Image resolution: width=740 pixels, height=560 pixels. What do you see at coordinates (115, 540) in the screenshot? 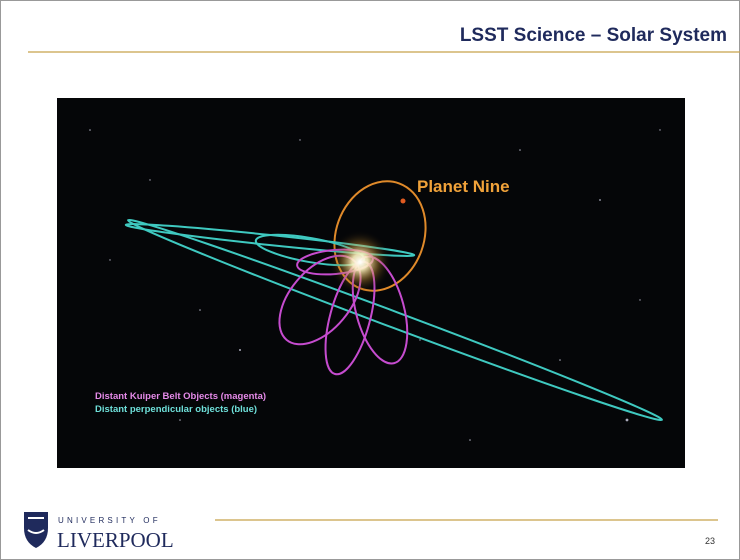
I see `logo-line2: LIVERPOOL` at bounding box center [115, 540].